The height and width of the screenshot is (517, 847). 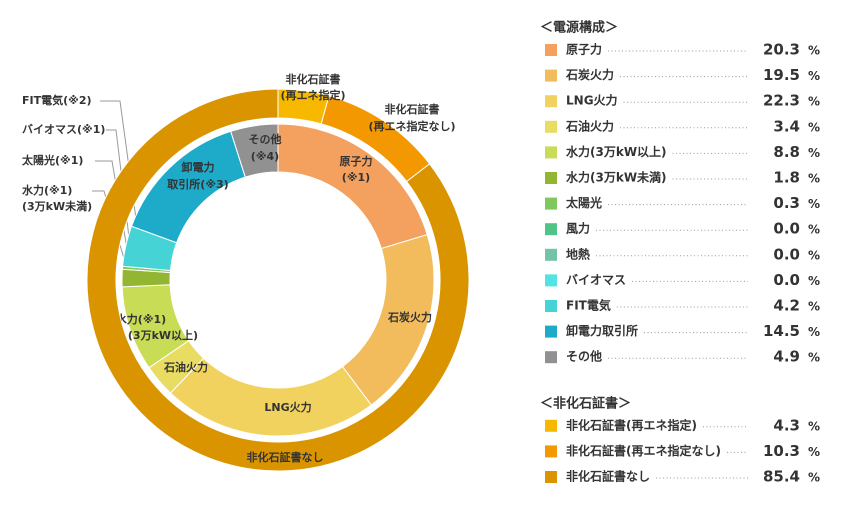 What do you see at coordinates (585, 403) in the screenshot?
I see `legend-title: ＜非化石証書＞` at bounding box center [585, 403].